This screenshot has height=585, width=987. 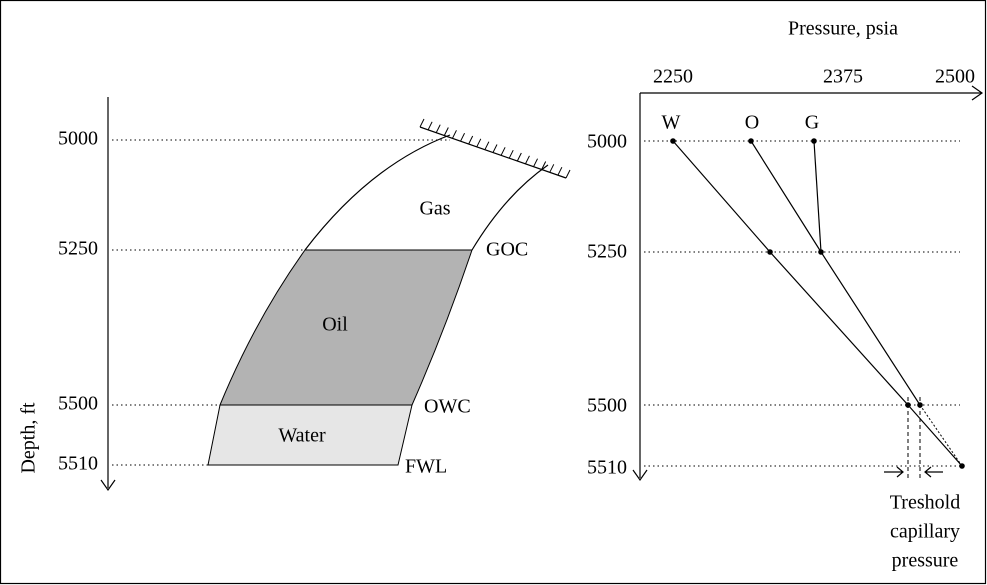 I want to click on contact-label: OWC, so click(x=447, y=407).